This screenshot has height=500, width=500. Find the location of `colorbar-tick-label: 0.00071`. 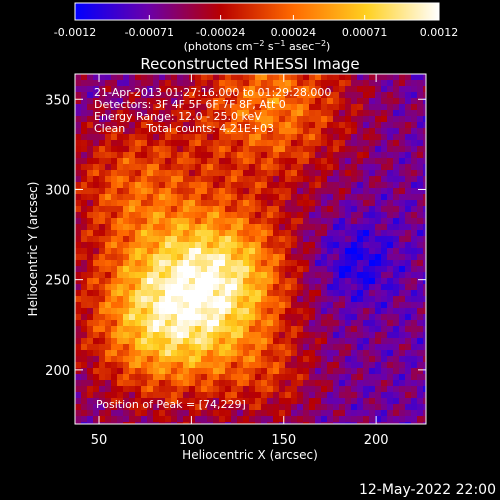

colorbar-tick-label: 0.00071 is located at coordinates (365, 32).